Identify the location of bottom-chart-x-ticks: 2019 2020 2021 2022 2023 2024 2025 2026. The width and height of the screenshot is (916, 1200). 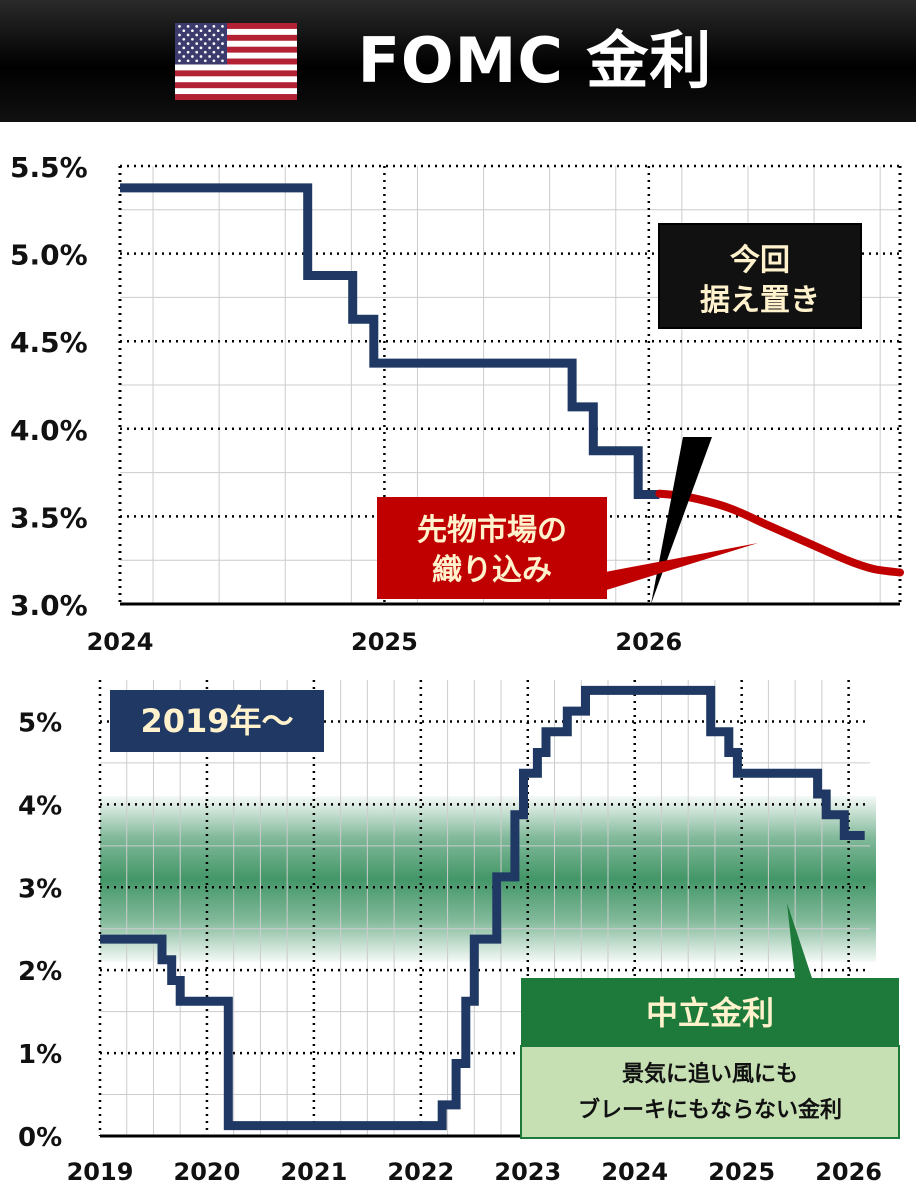
(474, 1172).